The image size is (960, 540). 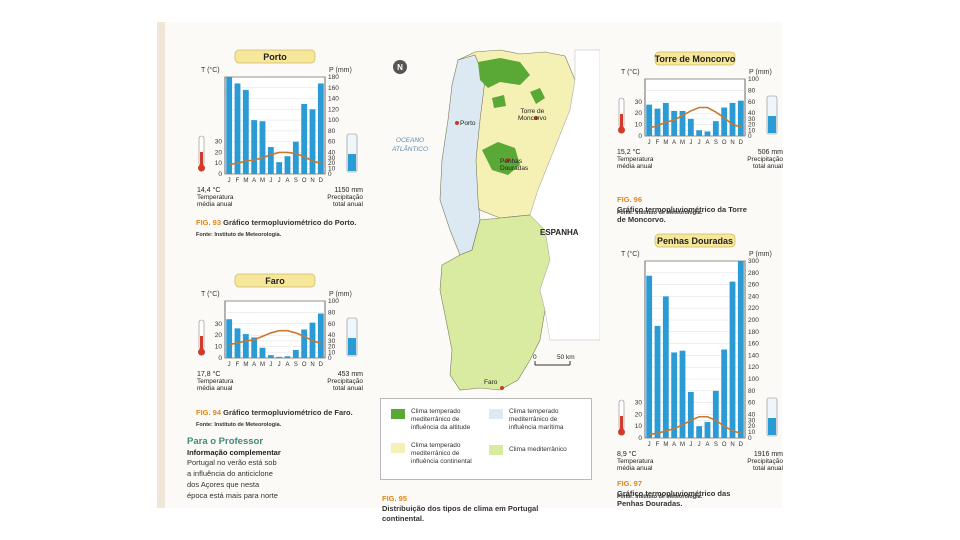 I want to click on map-faro-label: Faro, so click(x=491, y=382).